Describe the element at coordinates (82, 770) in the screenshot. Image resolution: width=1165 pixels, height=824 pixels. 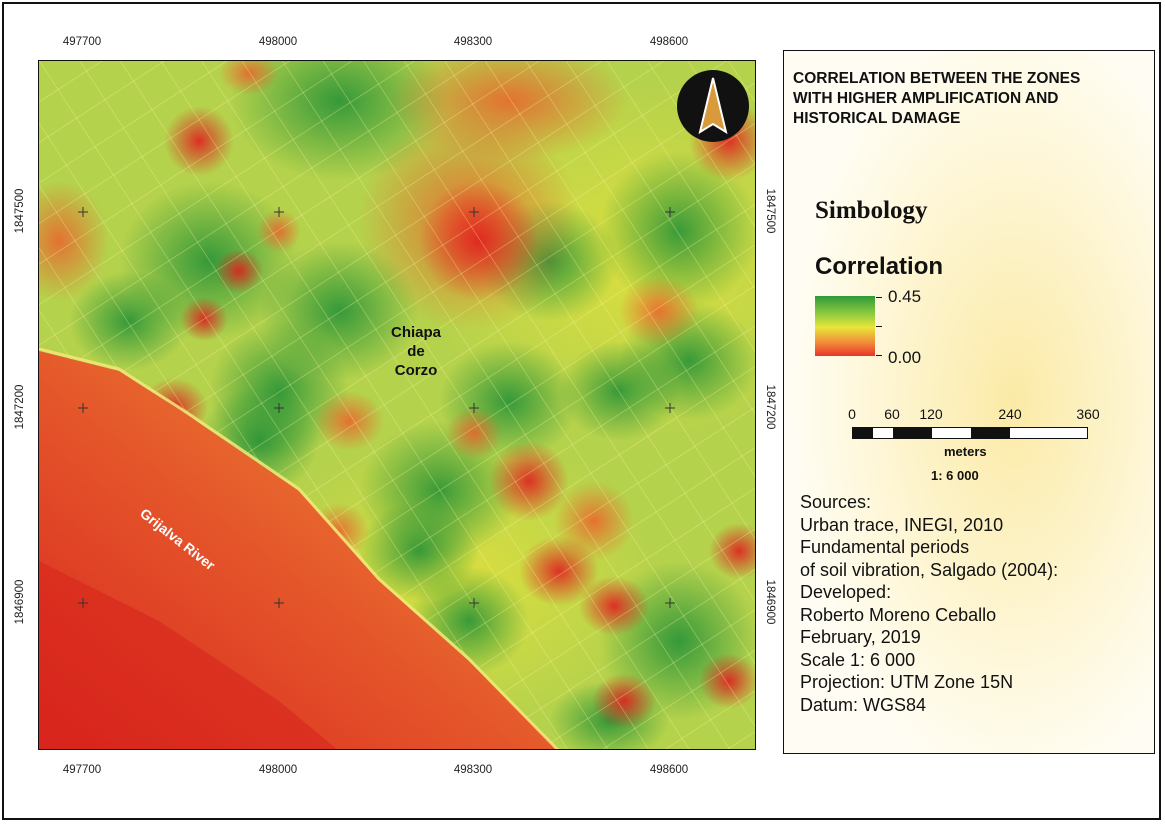
I see `x-tick-bottom: 497700` at that location.